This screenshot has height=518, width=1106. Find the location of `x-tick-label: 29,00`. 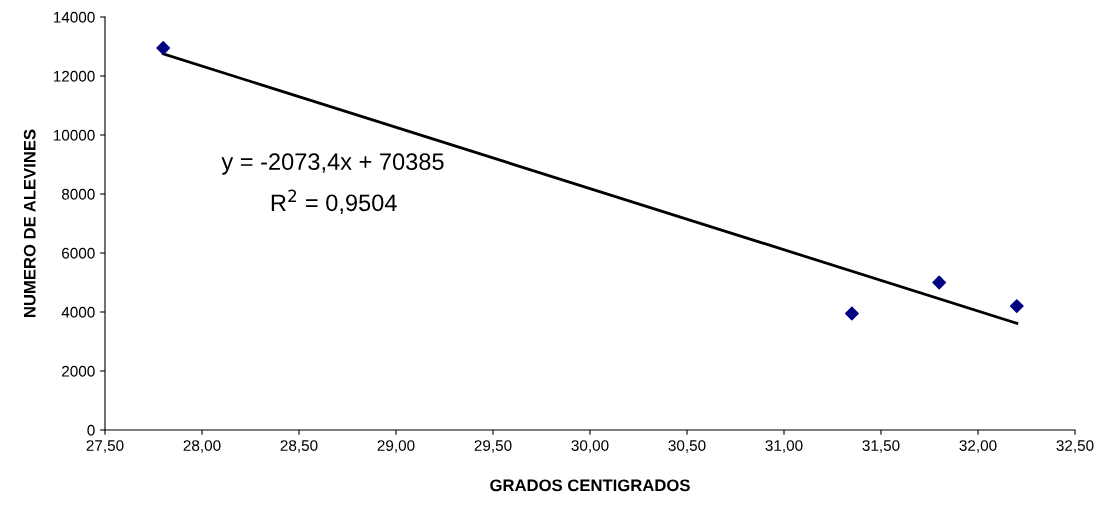

x-tick-label: 29,00 is located at coordinates (396, 446).